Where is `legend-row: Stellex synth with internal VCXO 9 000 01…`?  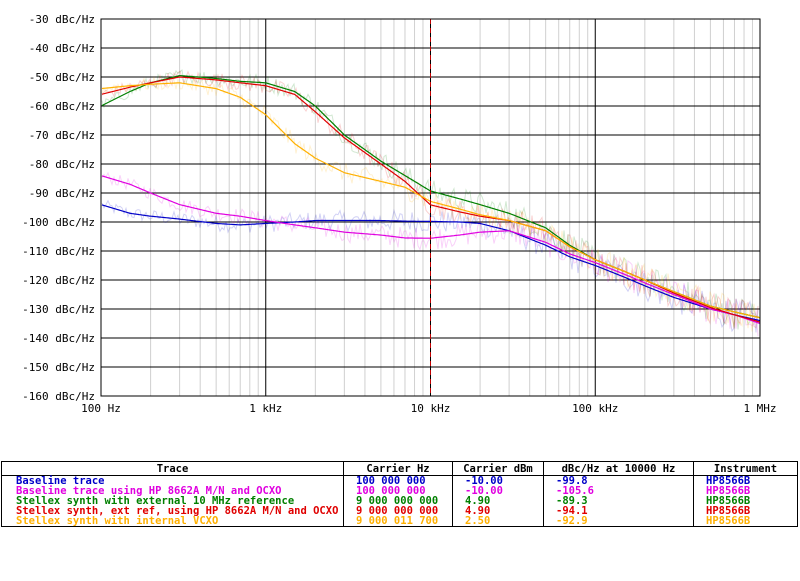 legend-row: Stellex synth with internal VCXO 9 000 01… is located at coordinates (399, 521).